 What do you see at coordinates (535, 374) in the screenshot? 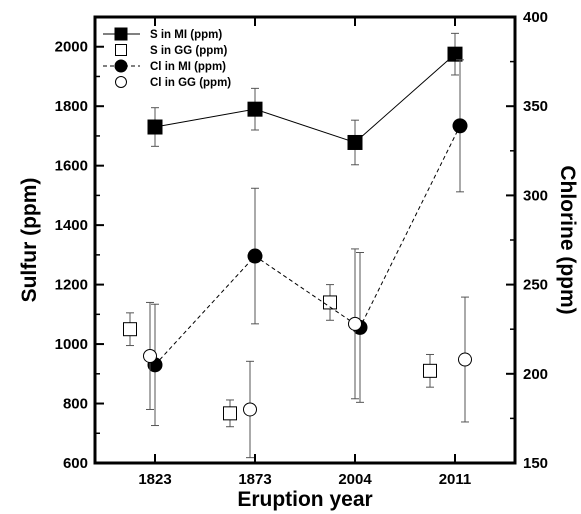
I see `y-right-tick-label: 200` at bounding box center [535, 374].